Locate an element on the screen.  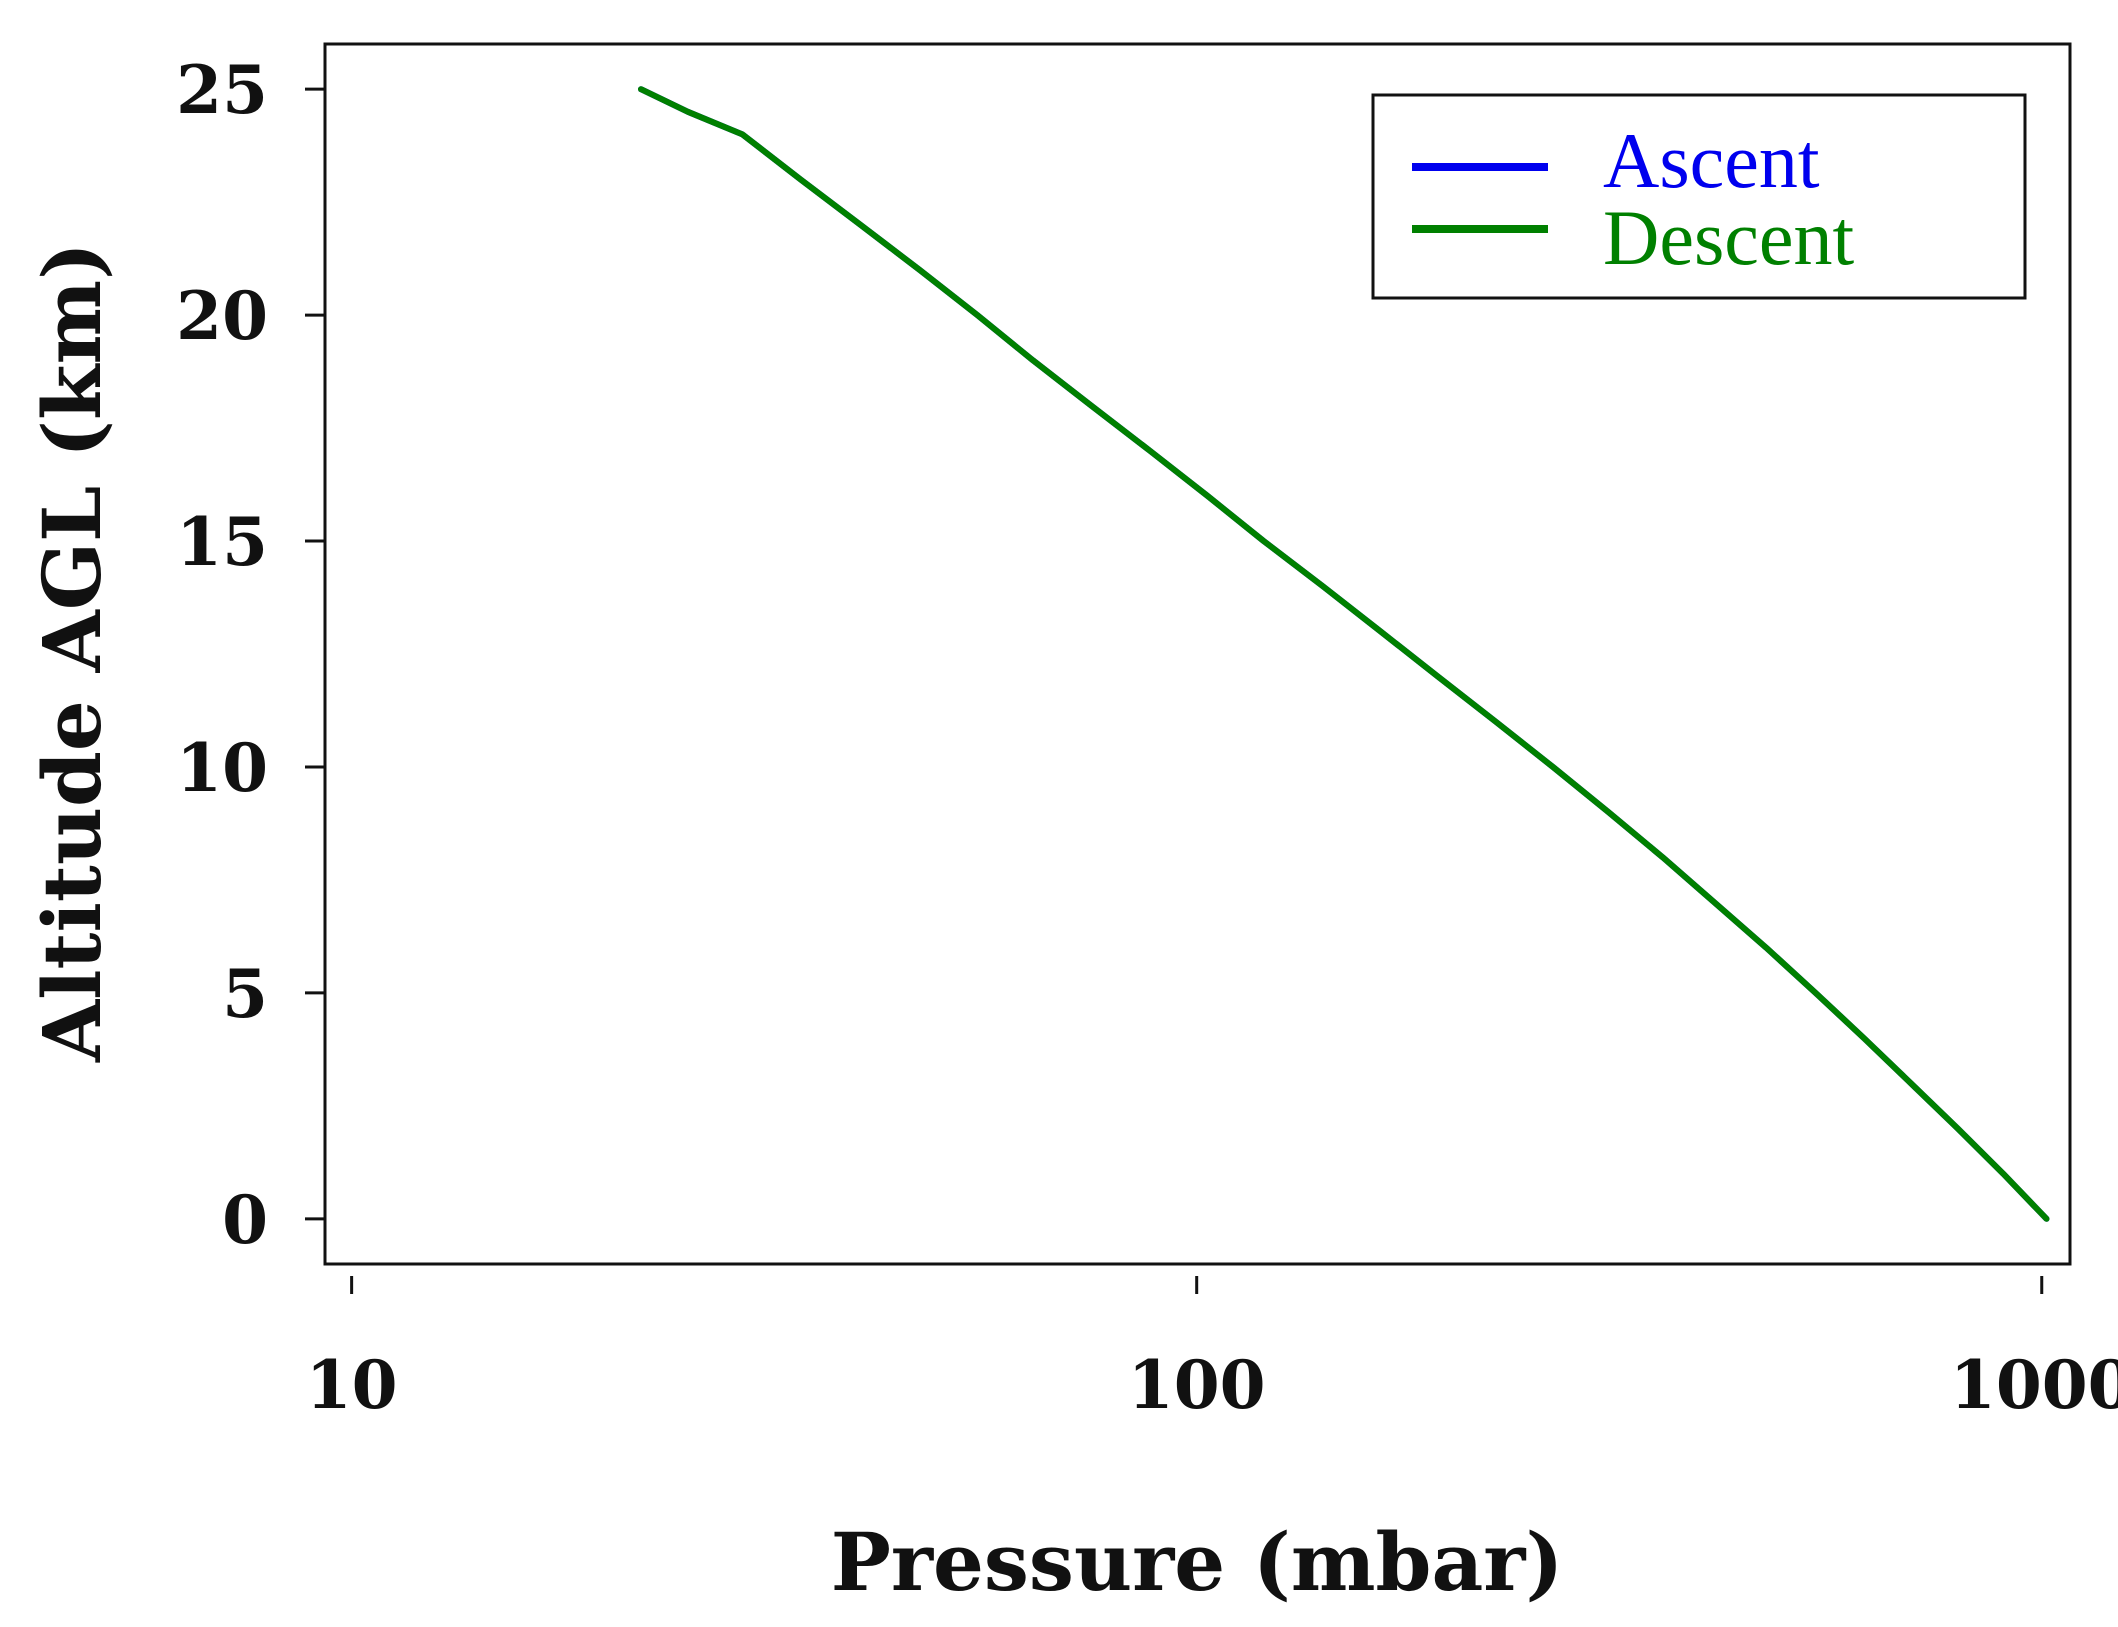
legend-label-ascent: Ascent is located at coordinates (1711, 160).